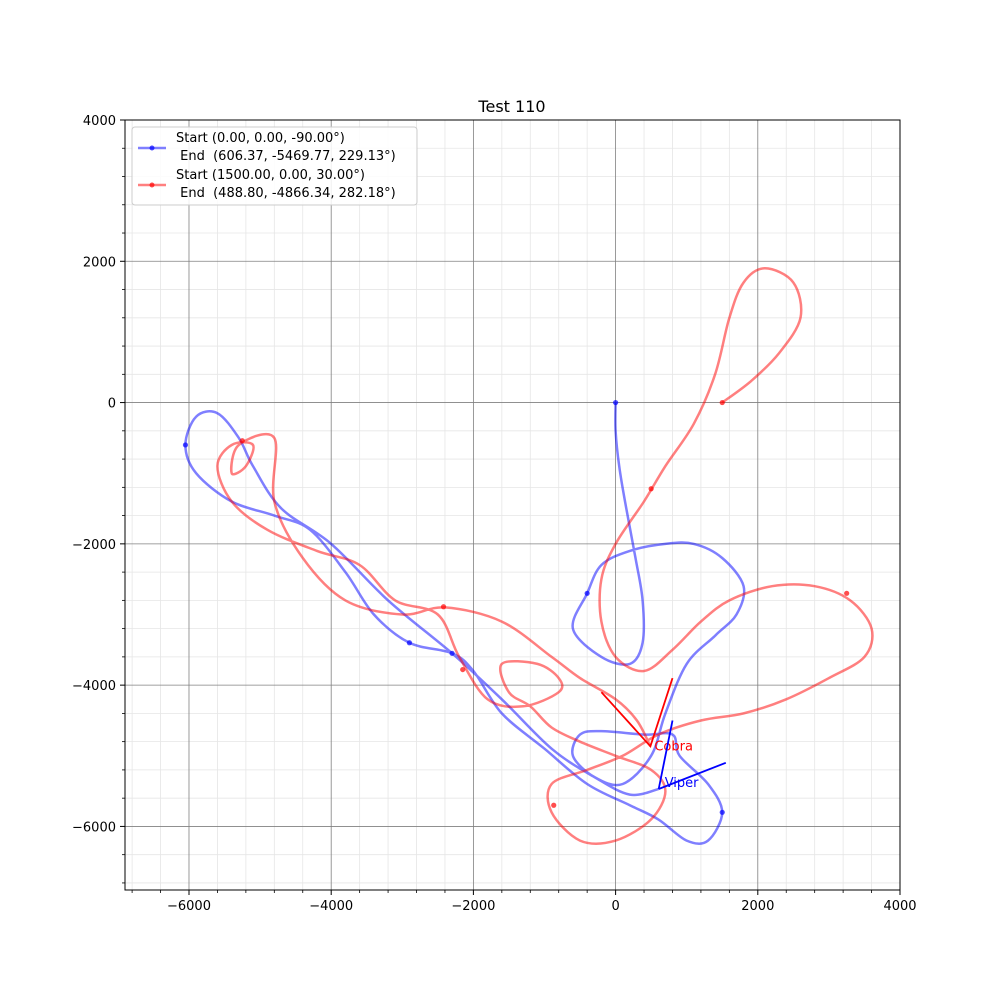  What do you see at coordinates (757, 906) in the screenshot?
I see `x-tick-label: 2000` at bounding box center [757, 906].